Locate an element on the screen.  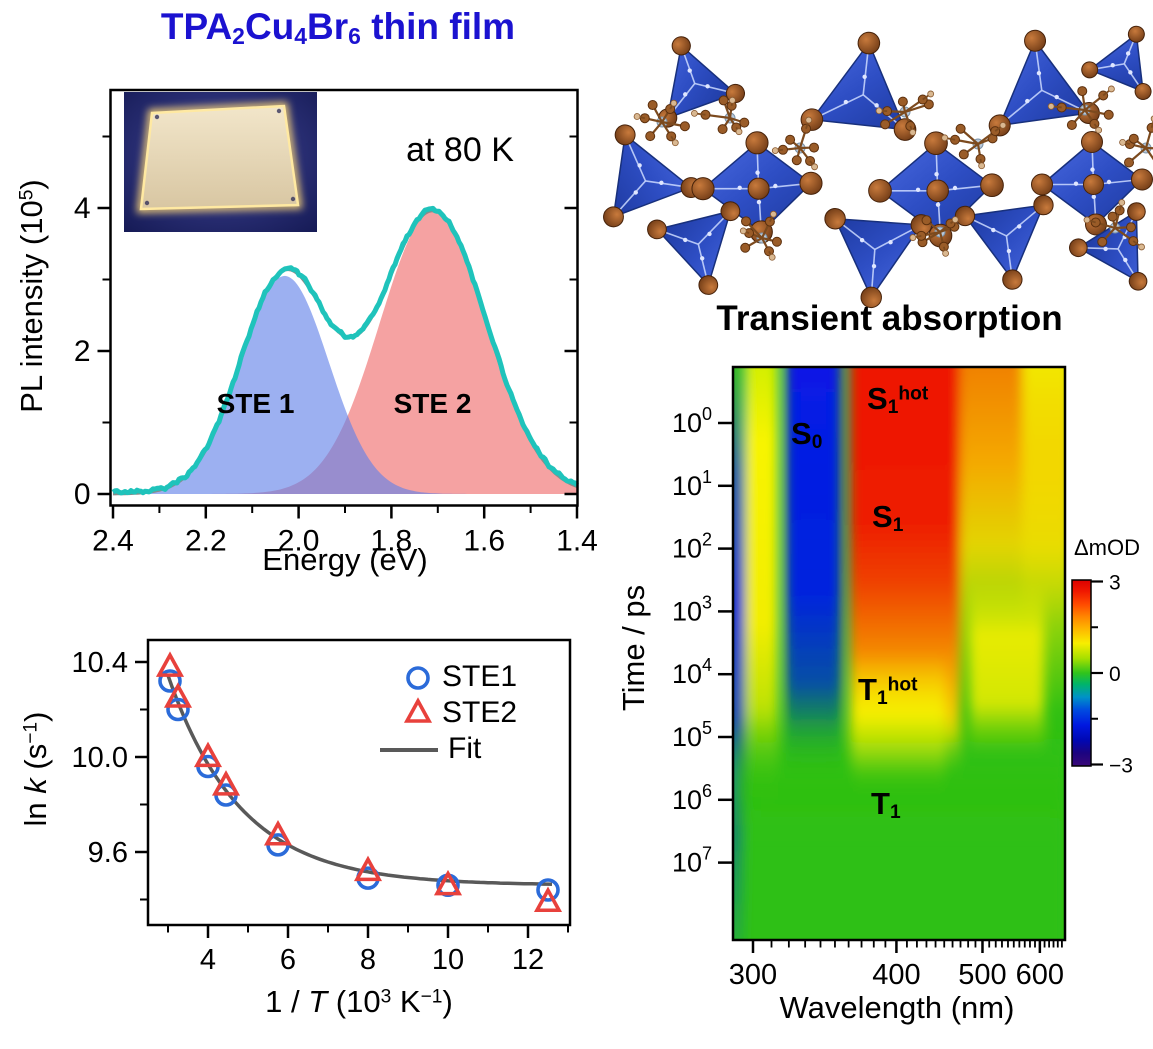
tick-label: −3 is located at coordinates (1121, 766).